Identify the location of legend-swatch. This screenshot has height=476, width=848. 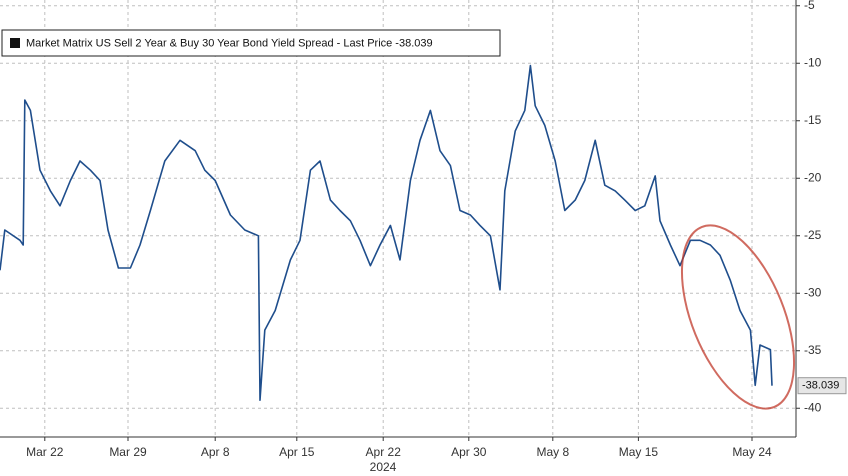
(15, 43).